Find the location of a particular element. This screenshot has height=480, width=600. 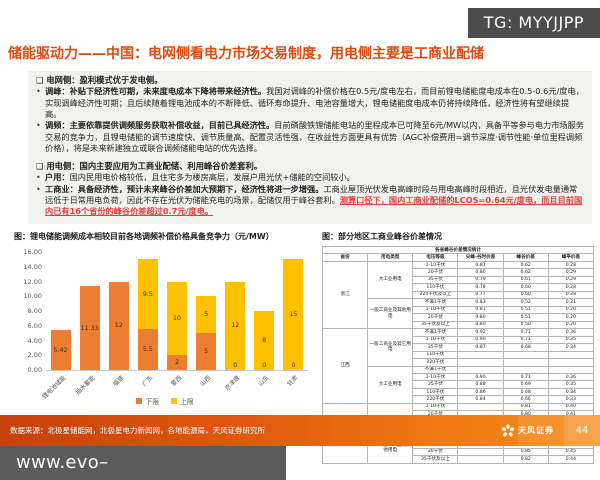

price-diff-cell: 0.81 is located at coordinates (525, 407).